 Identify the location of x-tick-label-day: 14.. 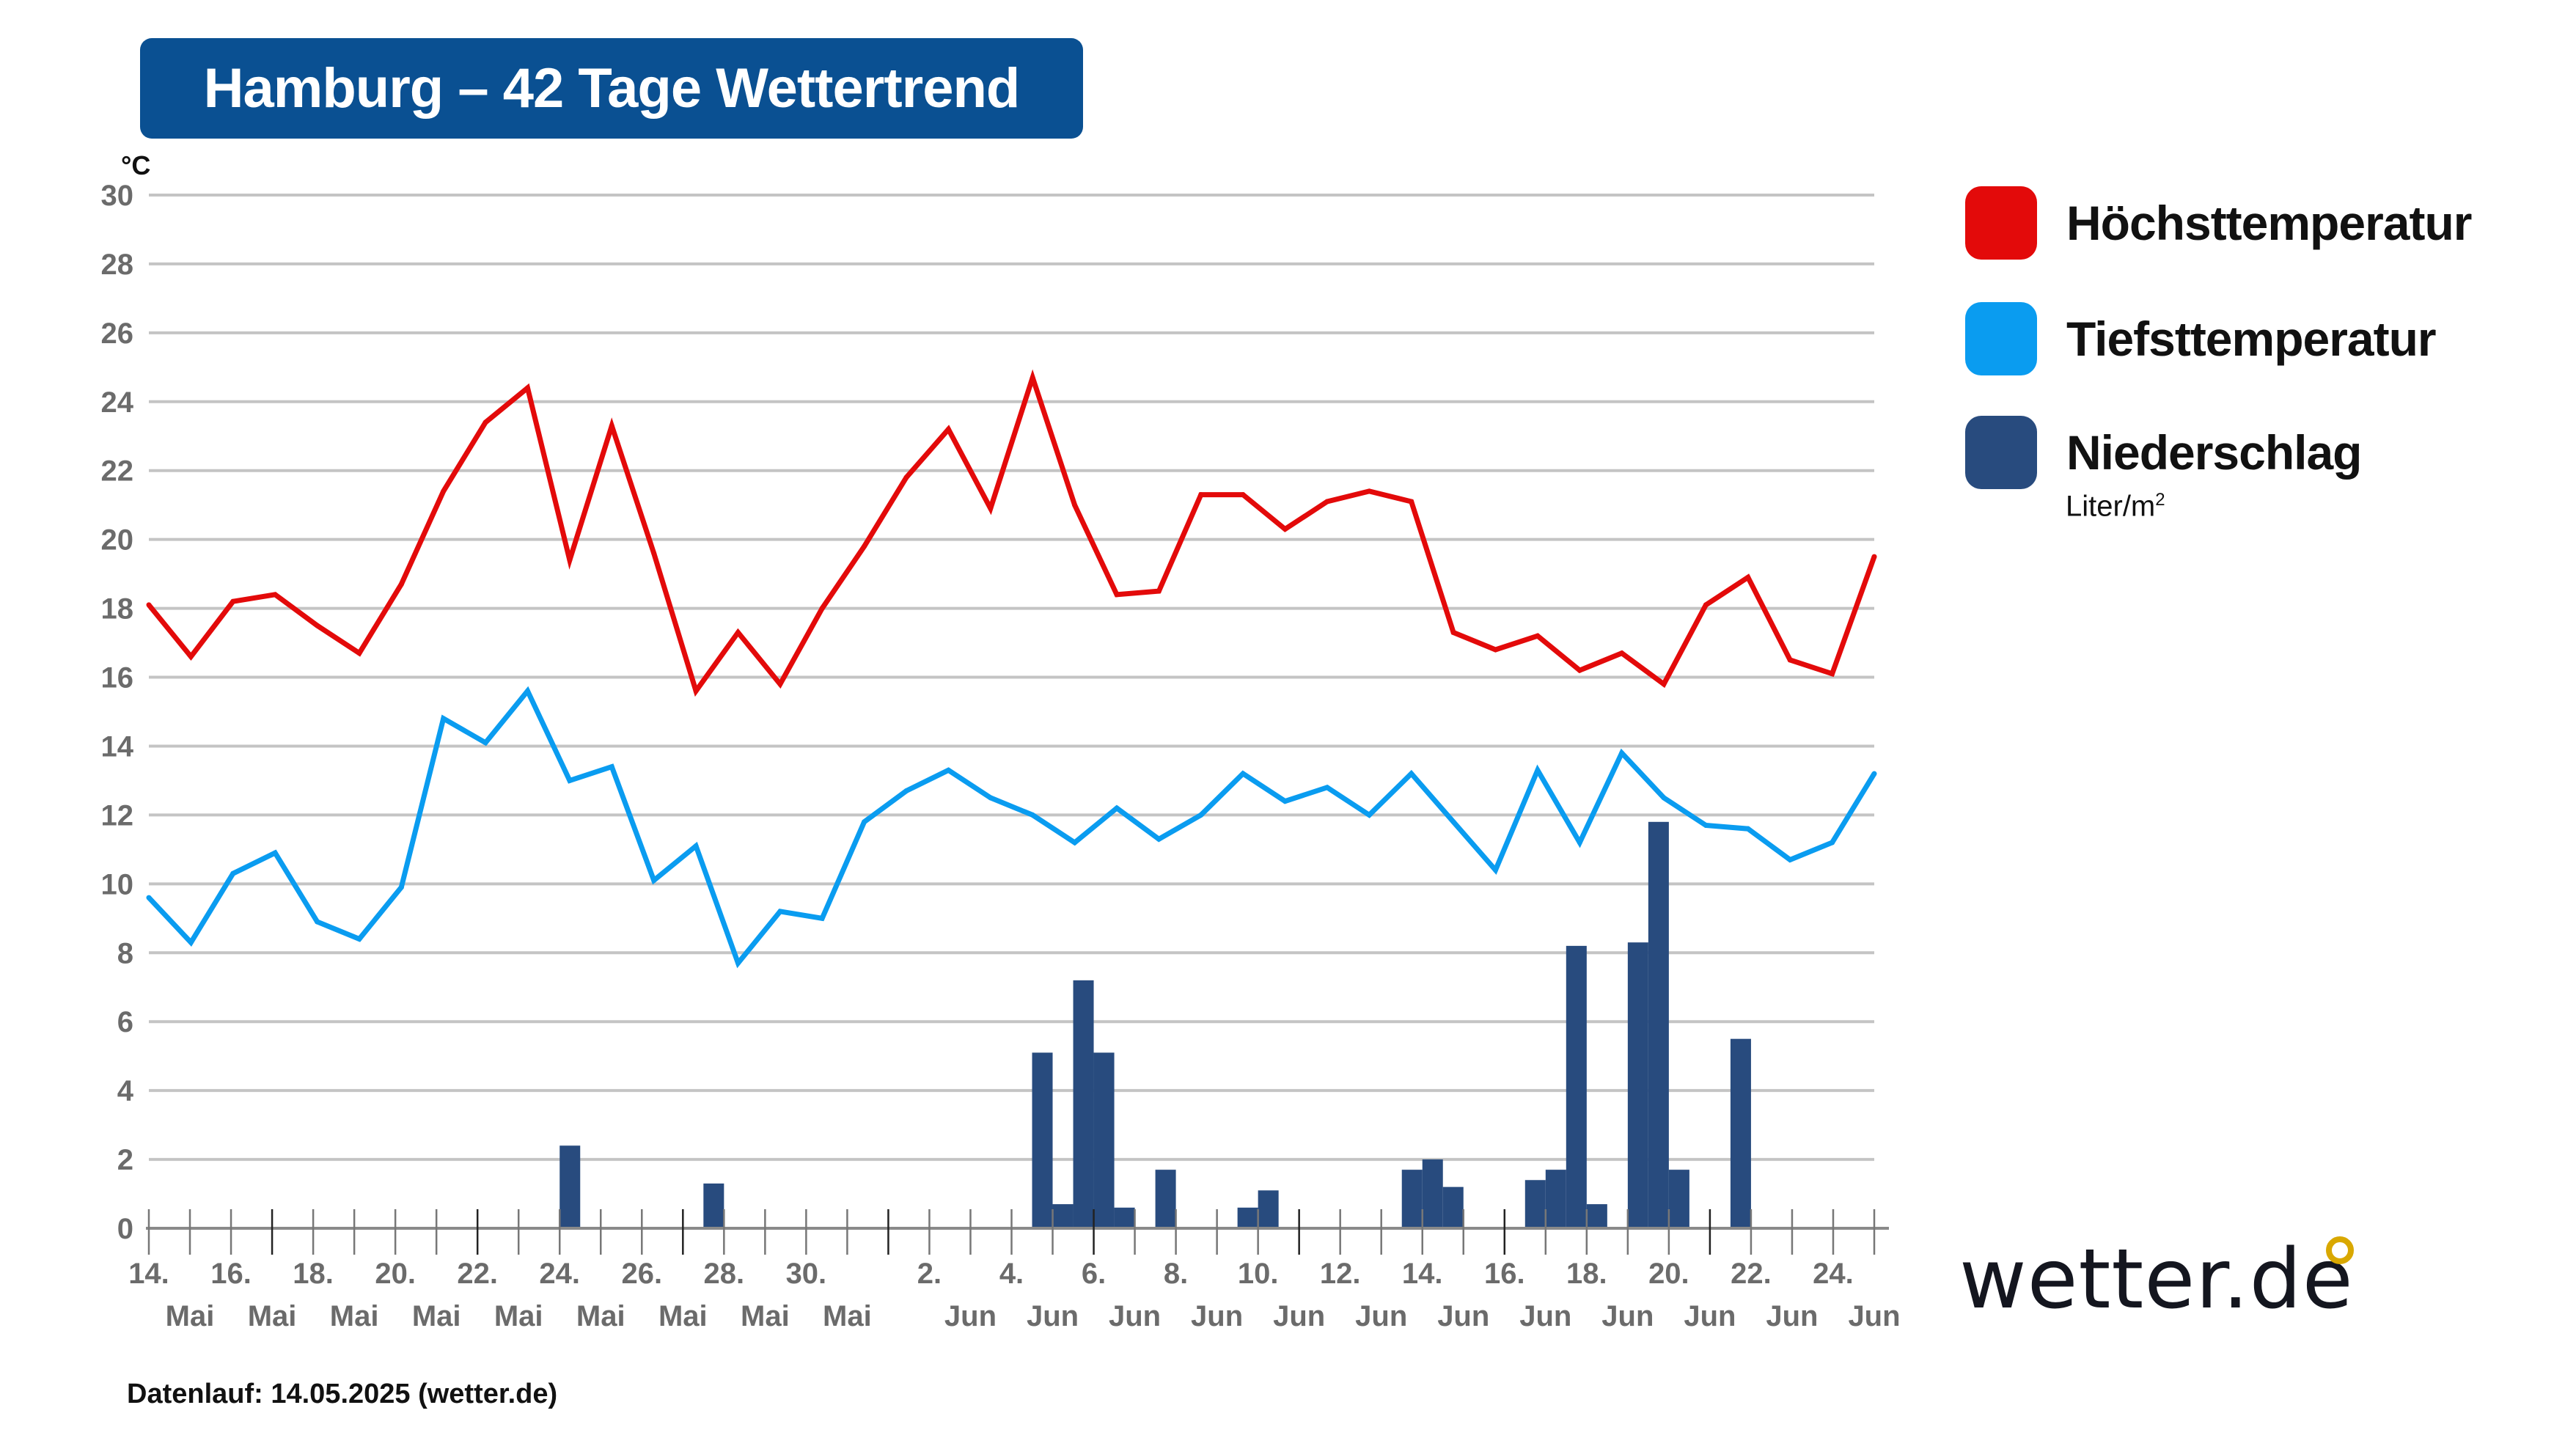
(1423, 1274).